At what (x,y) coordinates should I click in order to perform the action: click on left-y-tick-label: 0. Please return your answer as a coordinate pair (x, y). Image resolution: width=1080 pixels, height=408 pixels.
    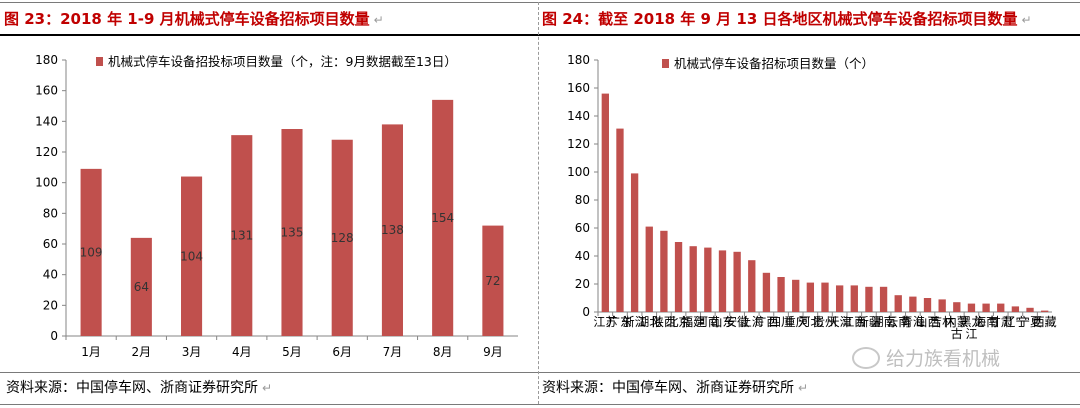
    Looking at the image, I should click on (54, 336).